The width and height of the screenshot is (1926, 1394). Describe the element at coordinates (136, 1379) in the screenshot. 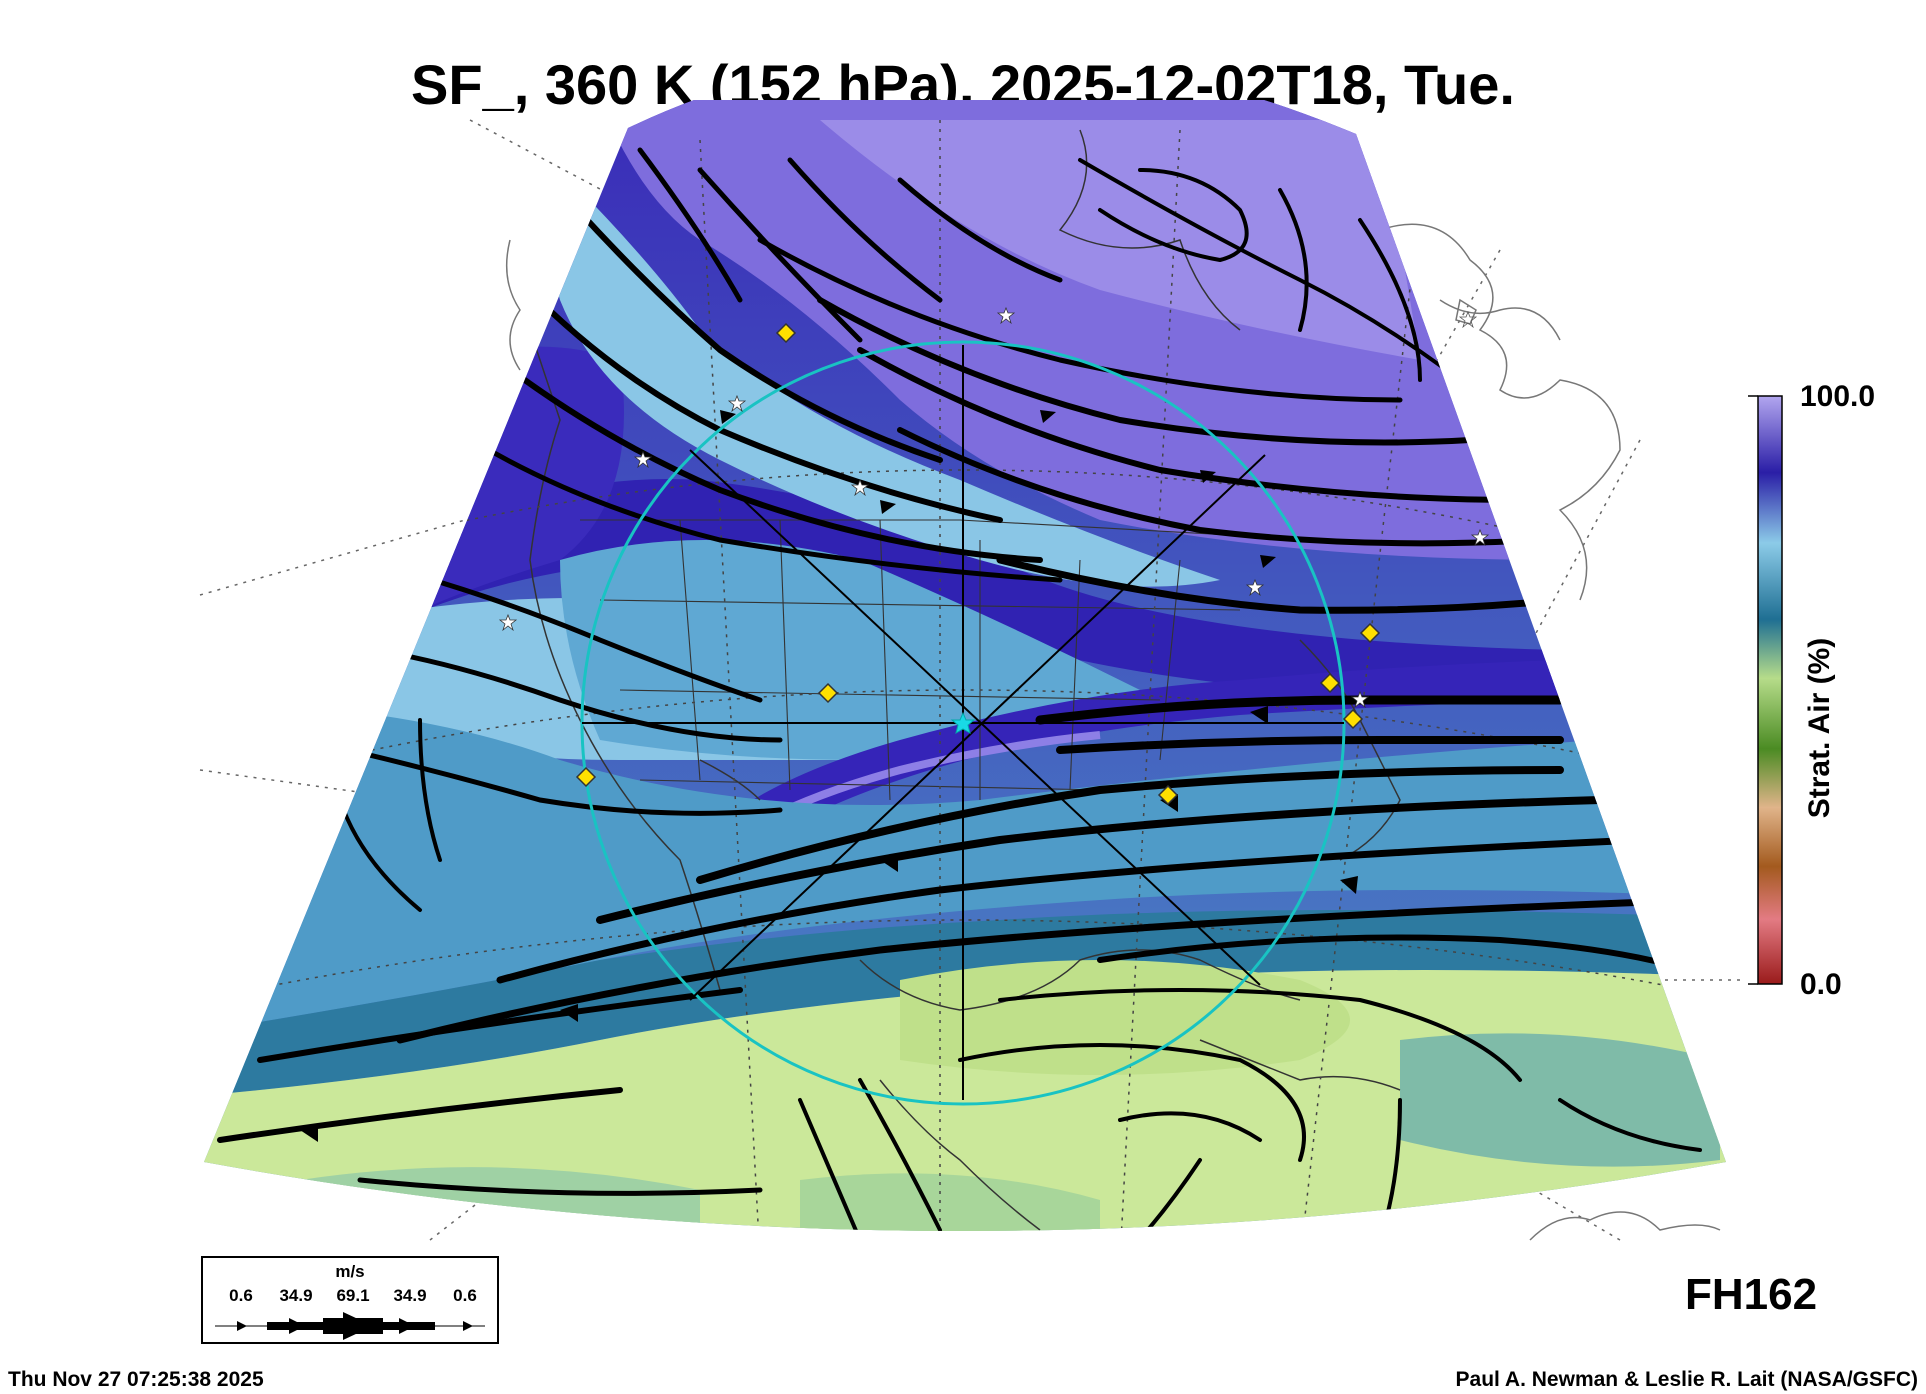

I see `generation-timestamp: Thu Nov 27 07:25:38 2025` at that location.